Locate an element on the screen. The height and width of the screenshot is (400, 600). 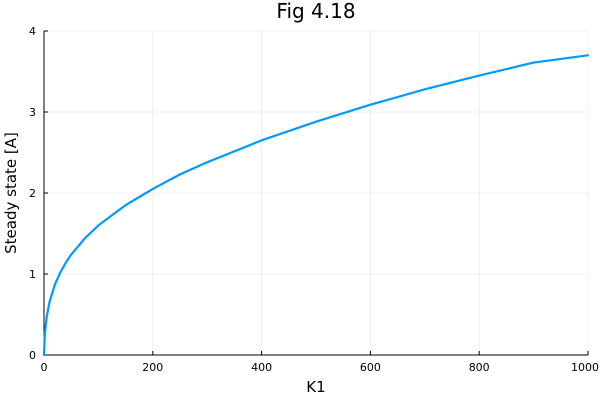
x-tick-label-1: 200 is located at coordinates (152, 367).